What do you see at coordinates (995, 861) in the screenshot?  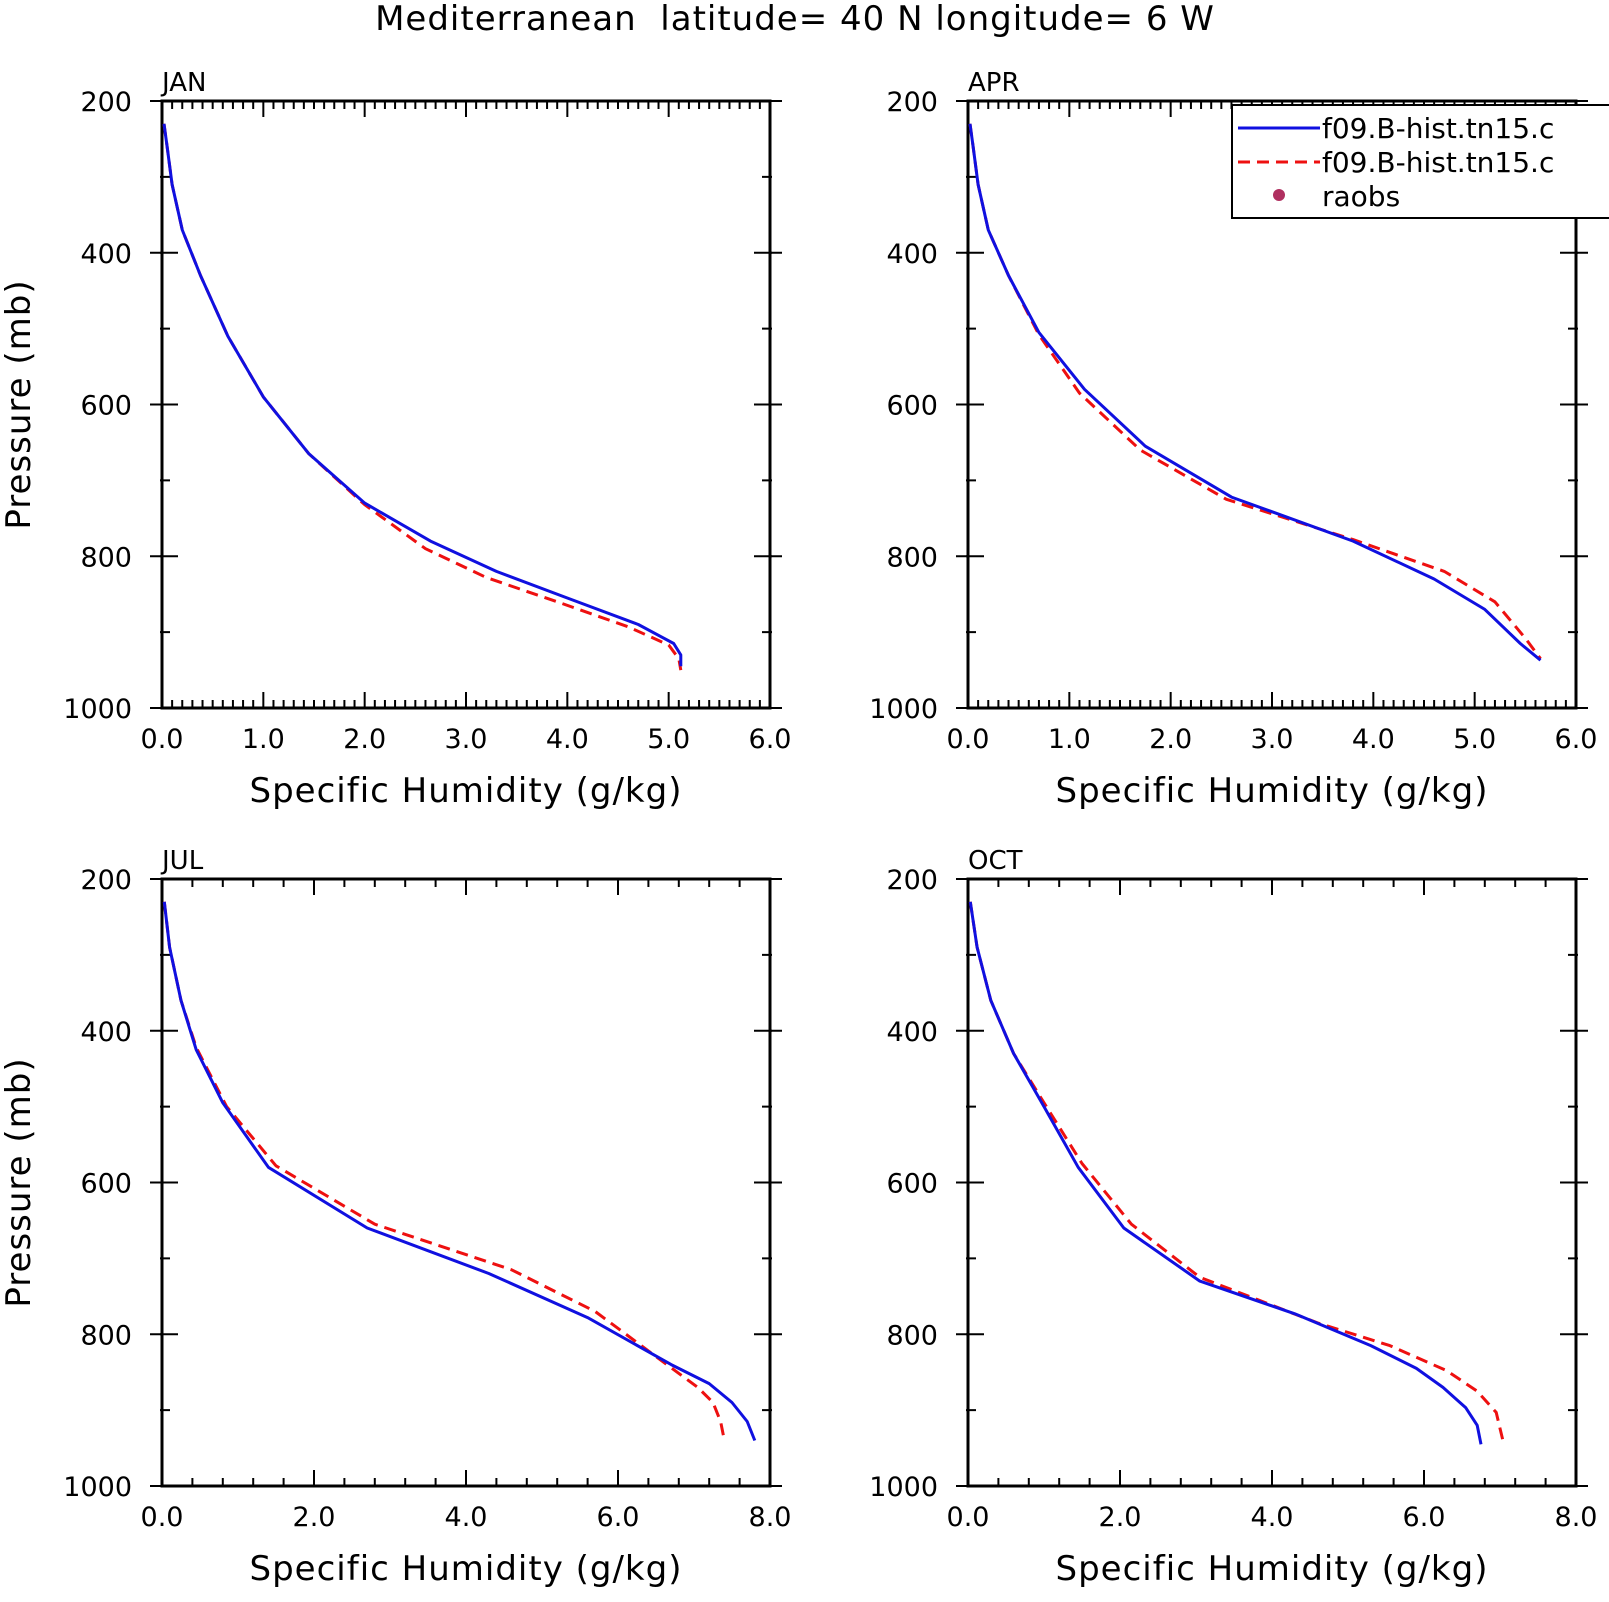 I see `panel-title: OCT` at bounding box center [995, 861].